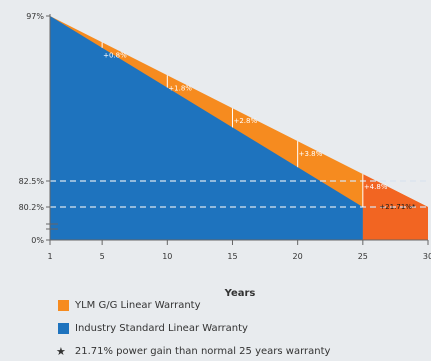 The image size is (431, 361). Describe the element at coordinates (49, 256) in the screenshot. I see `x-tick-label-1: 1` at that location.